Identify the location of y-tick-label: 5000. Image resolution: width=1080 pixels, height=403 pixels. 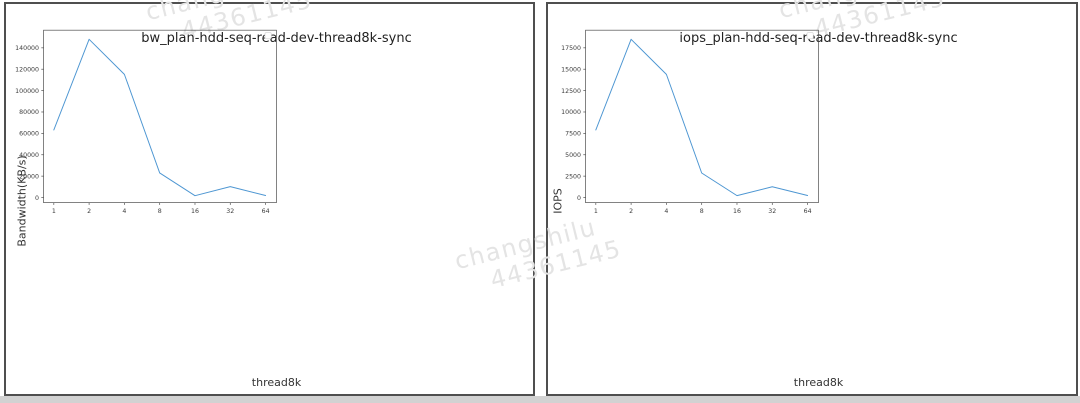
(573, 155).